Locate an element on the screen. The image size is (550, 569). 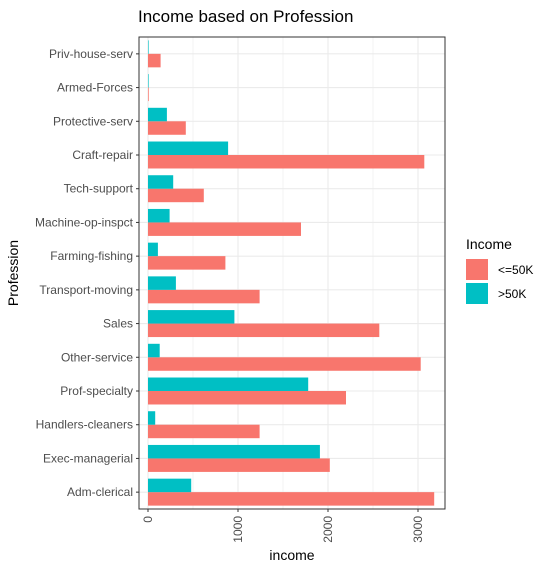
bar-gt50k-prof-specialty is located at coordinates (228, 384).